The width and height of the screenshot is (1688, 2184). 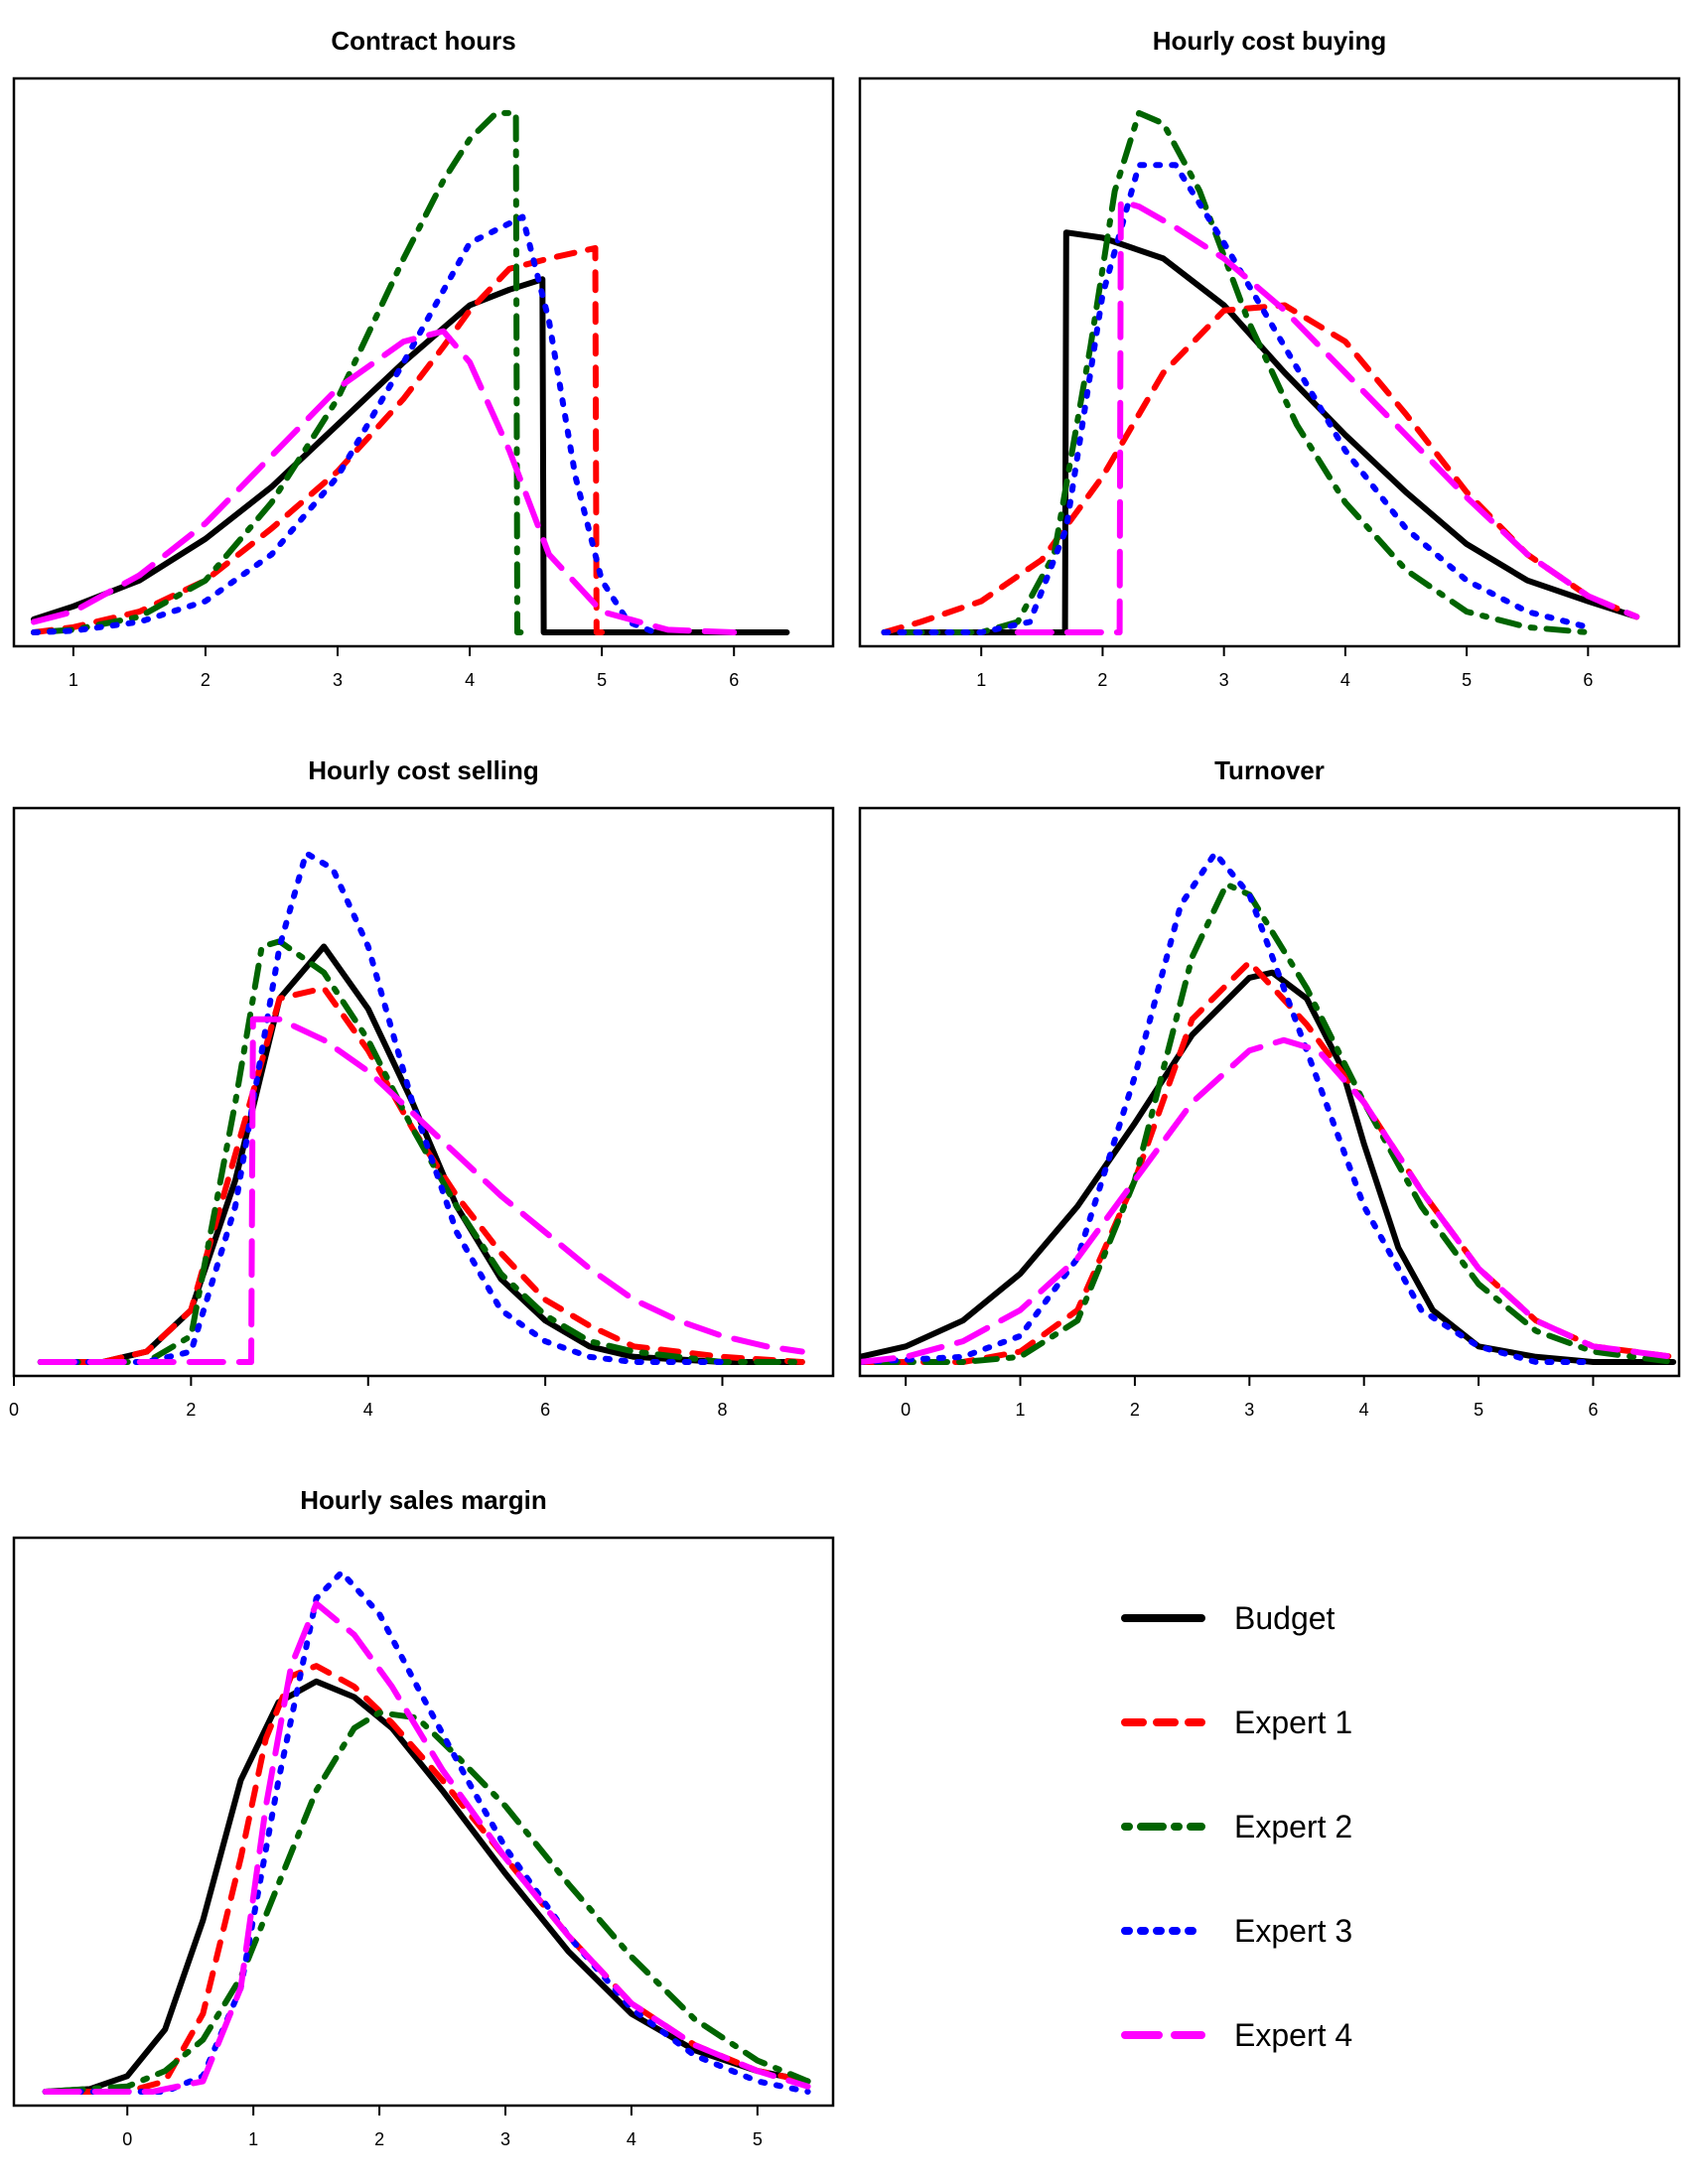 I want to click on panel-title: Contract hours, so click(x=423, y=41).